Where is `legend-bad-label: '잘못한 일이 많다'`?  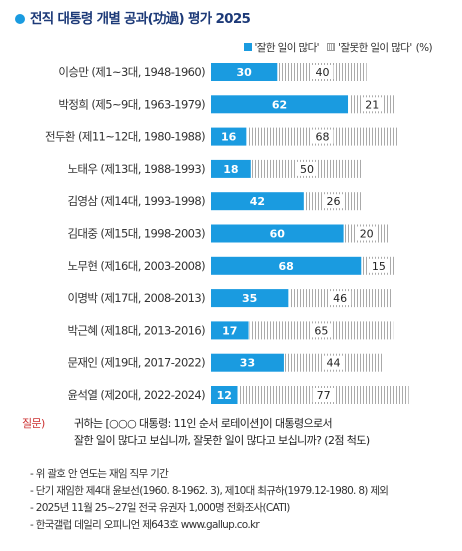
legend-bad-label: '잘못한 일이 많다' is located at coordinates (375, 48).